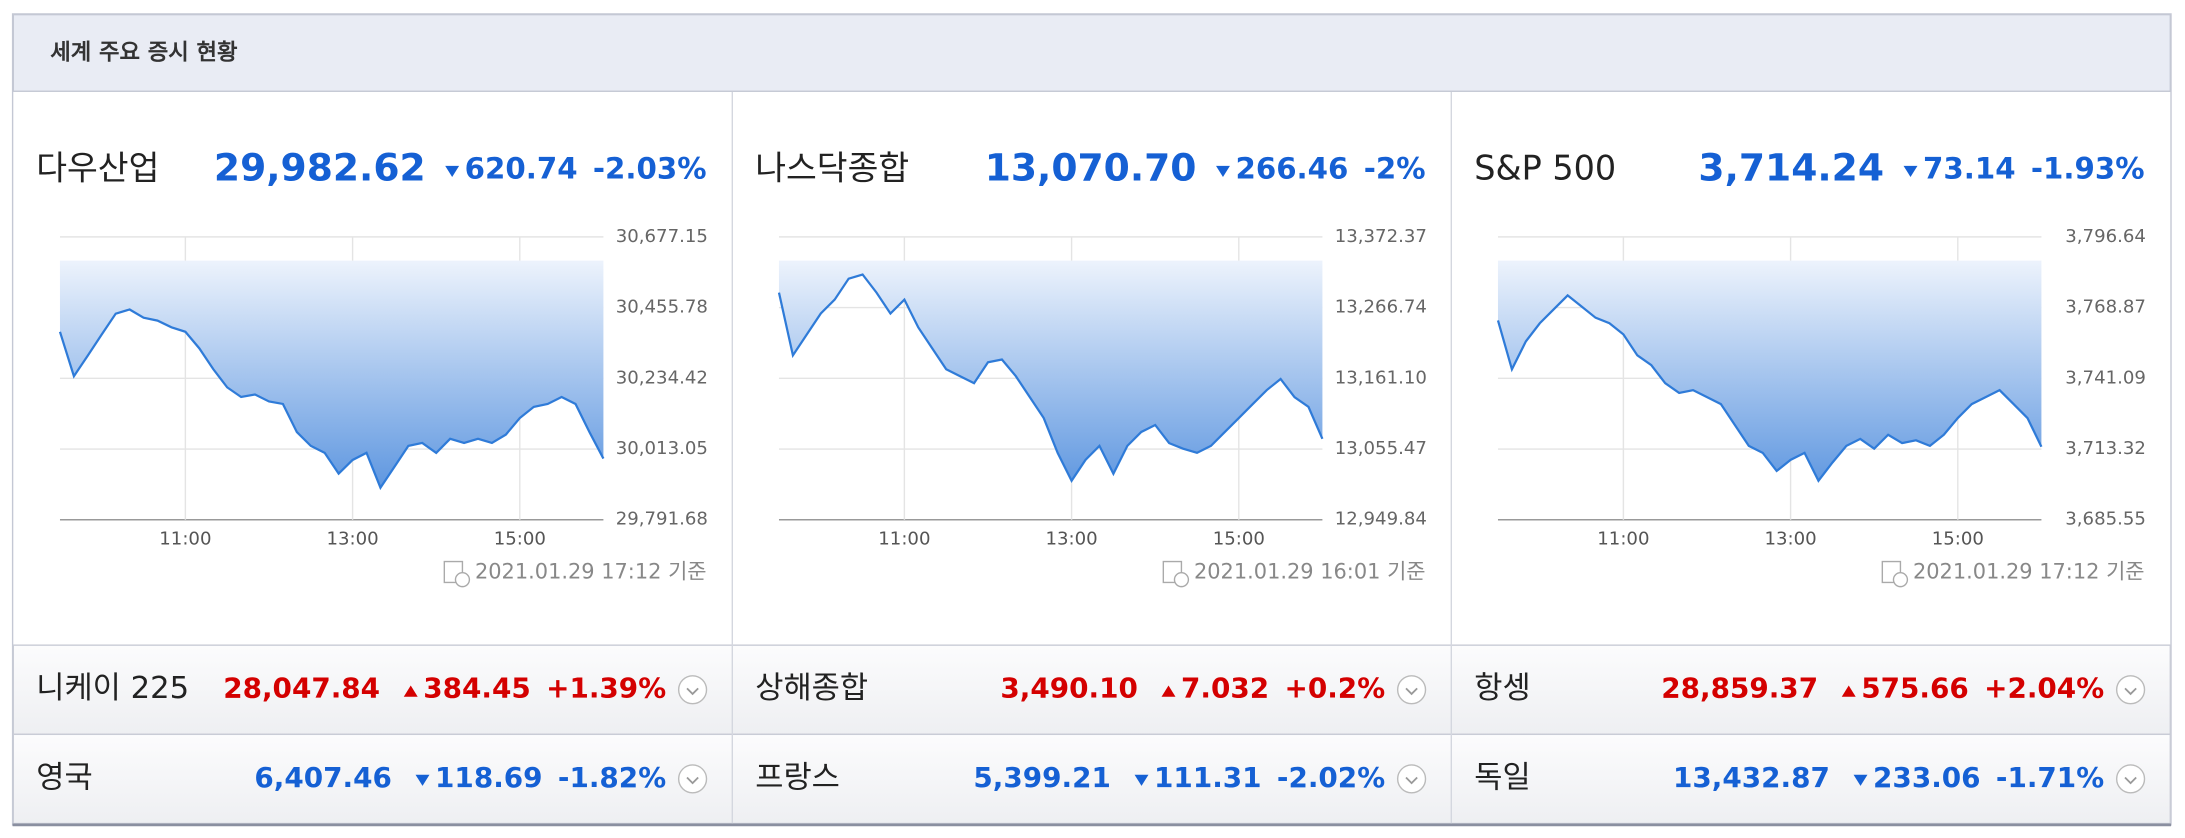 This screenshot has width=2185, height=838. I want to click on index-name: S&P 500, so click(1545, 167).